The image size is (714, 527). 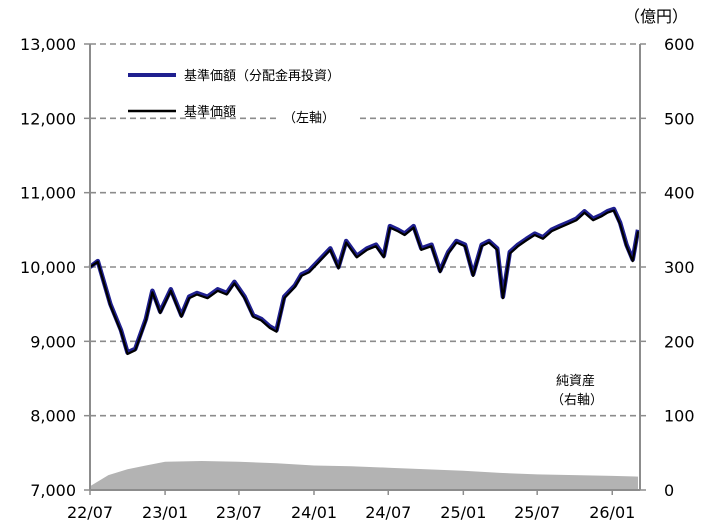 I want to click on legend-label-nav: 基準価額, so click(x=210, y=112).